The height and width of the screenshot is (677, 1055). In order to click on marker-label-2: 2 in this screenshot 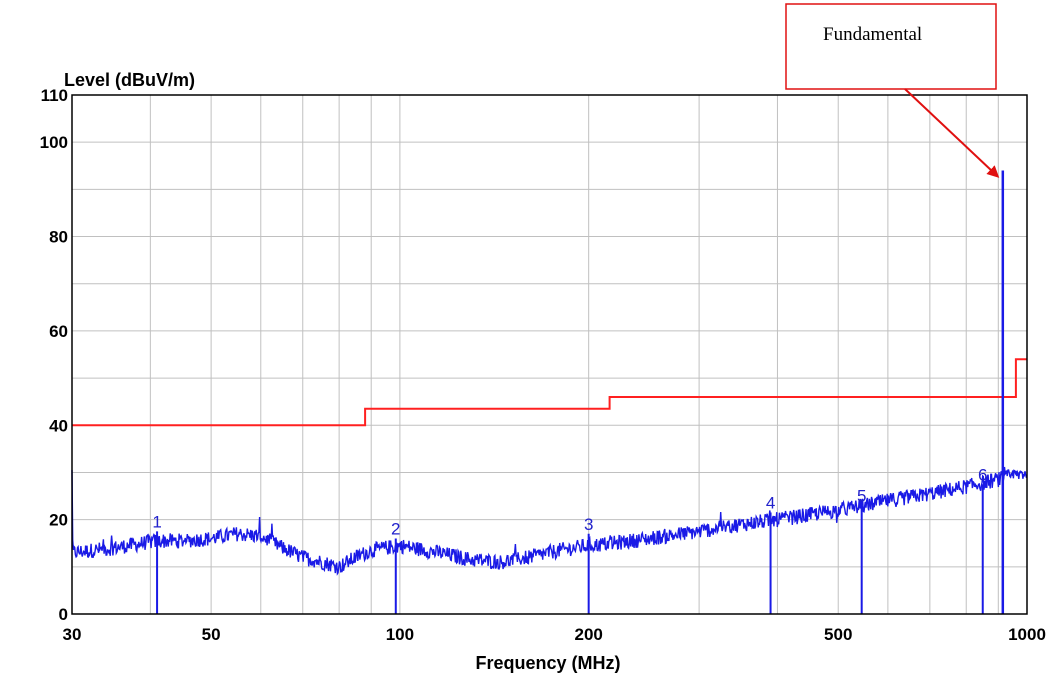, I will do `click(395, 529)`.